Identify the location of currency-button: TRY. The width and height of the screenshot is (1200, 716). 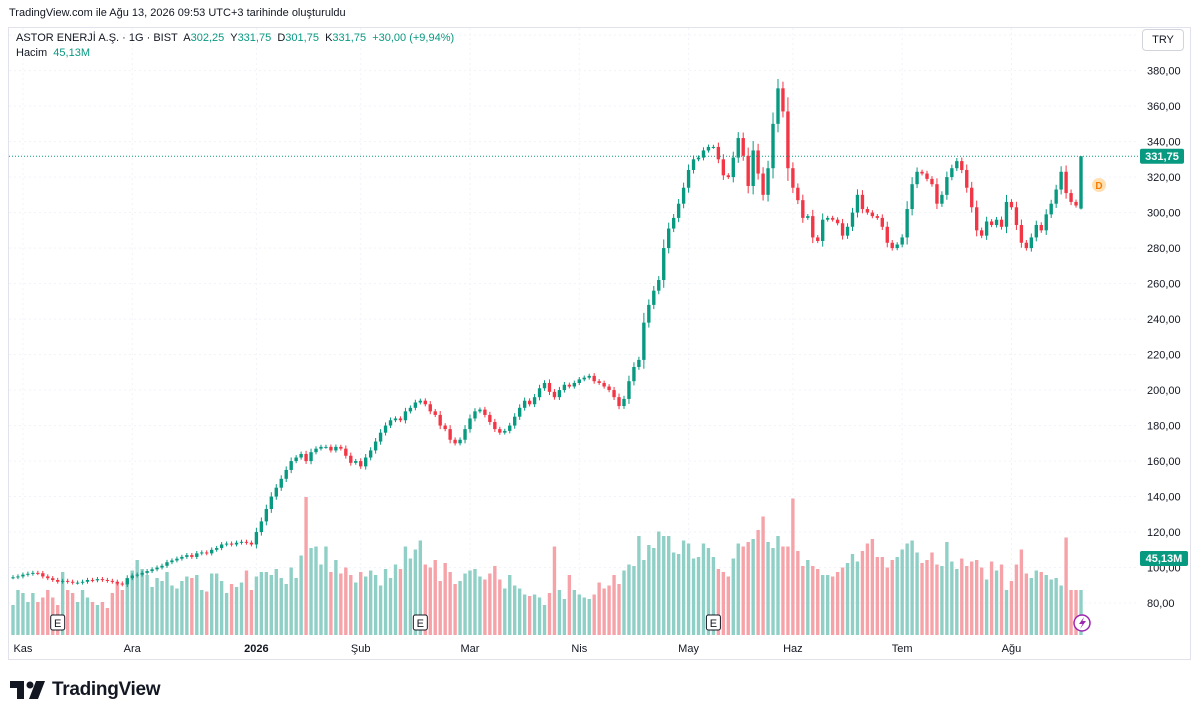
(1163, 40).